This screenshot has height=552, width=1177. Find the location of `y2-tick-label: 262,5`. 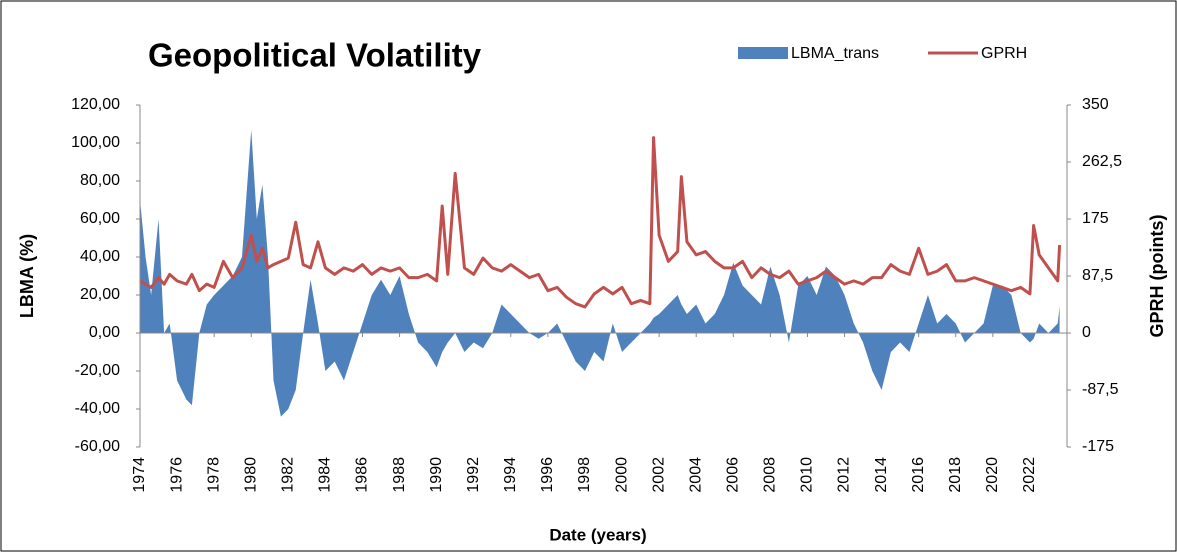

y2-tick-label: 262,5 is located at coordinates (1102, 161).